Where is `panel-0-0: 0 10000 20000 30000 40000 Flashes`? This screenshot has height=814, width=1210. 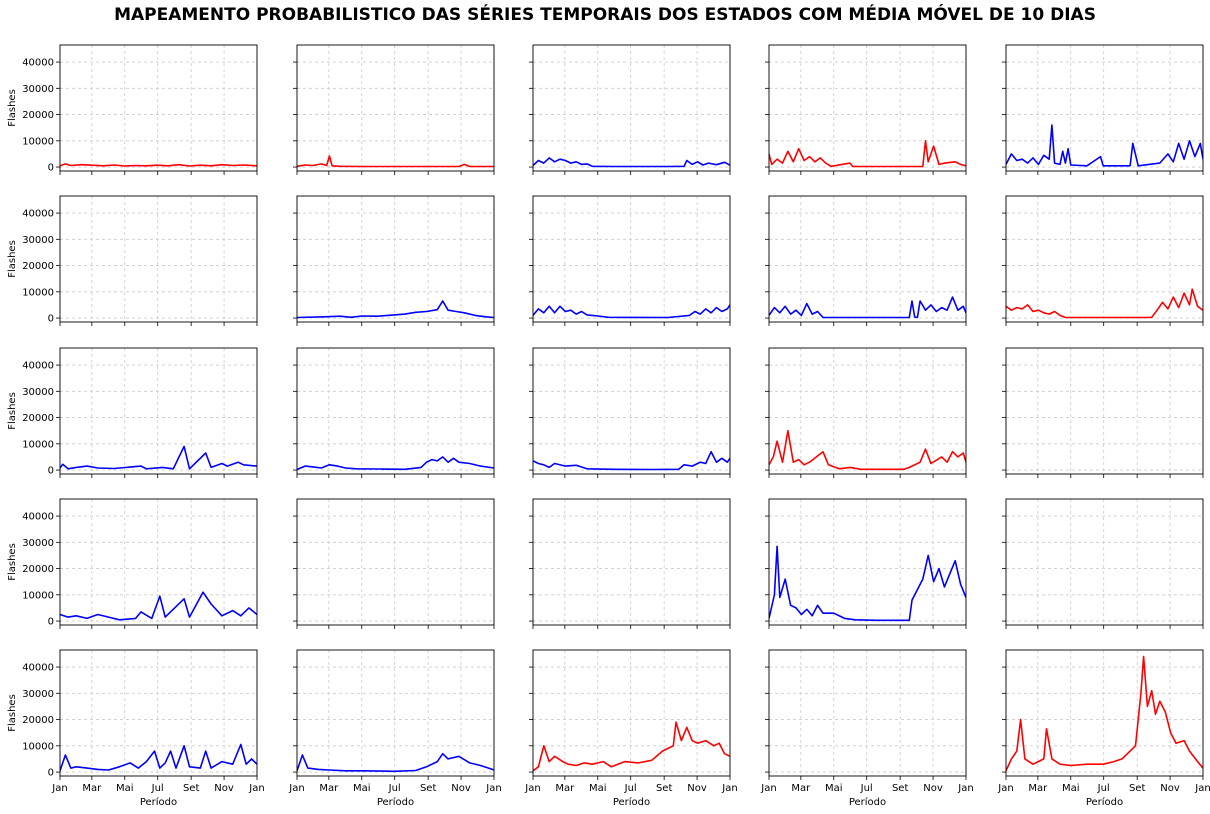 panel-0-0: 0 10000 20000 30000 40000 Flashes is located at coordinates (132, 109).